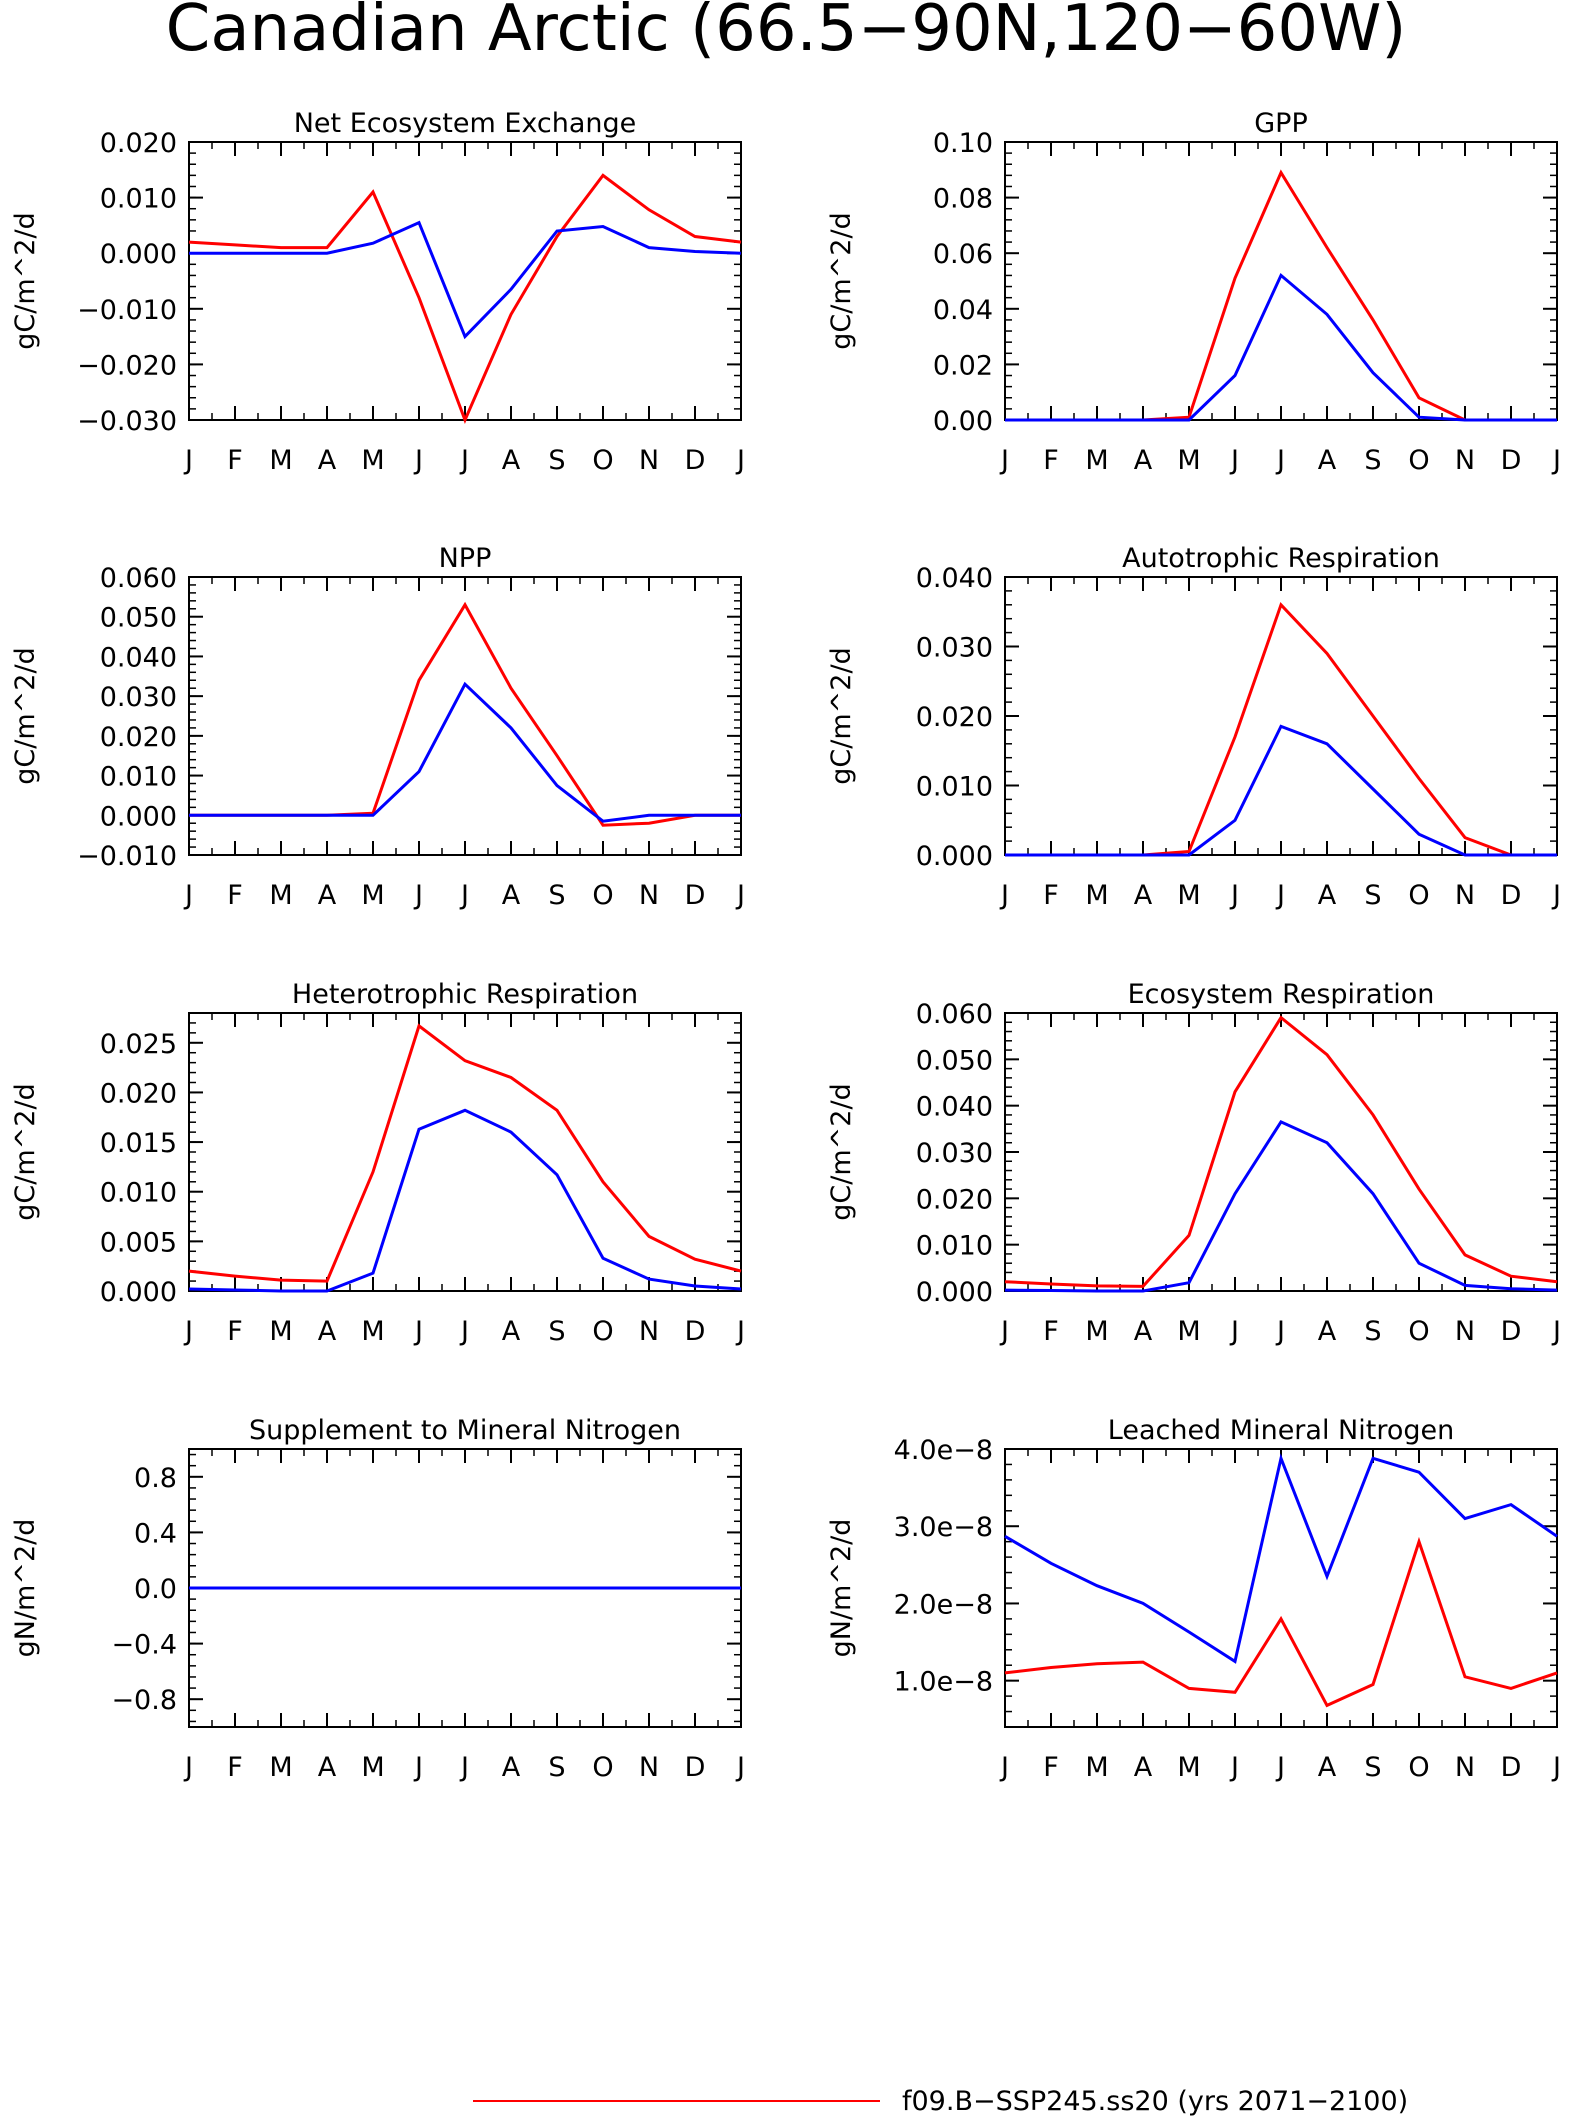 The width and height of the screenshot is (1577, 2120). I want to click on y-tick-label: 0.005, so click(138, 1242).